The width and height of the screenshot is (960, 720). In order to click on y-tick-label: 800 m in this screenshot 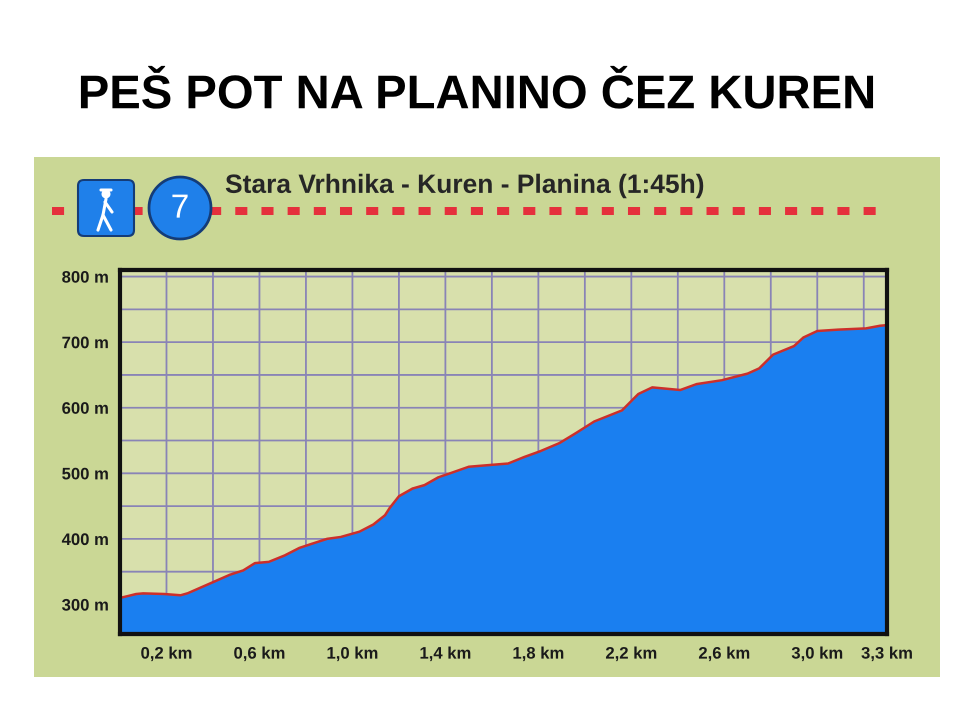, I will do `click(85, 276)`.